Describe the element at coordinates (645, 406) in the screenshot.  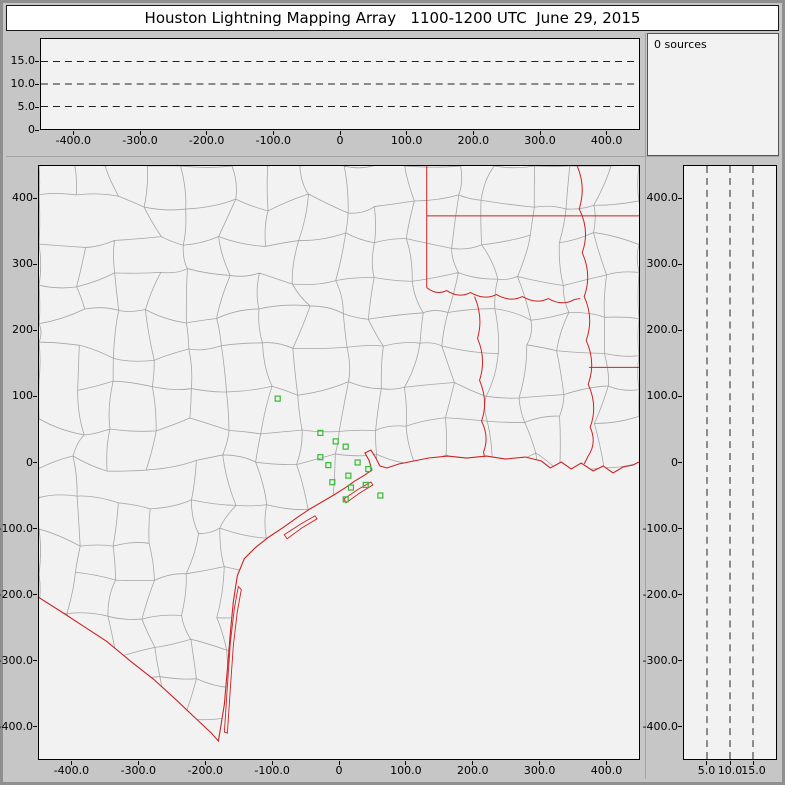
I see `panel-divider-vertical` at that location.